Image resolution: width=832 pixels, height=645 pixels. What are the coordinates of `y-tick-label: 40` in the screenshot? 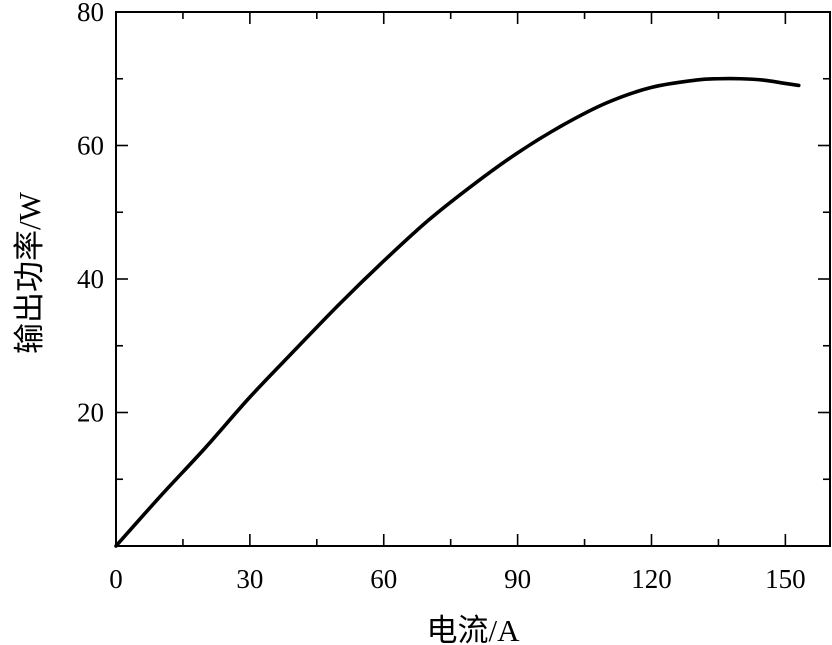 It's located at (90, 279).